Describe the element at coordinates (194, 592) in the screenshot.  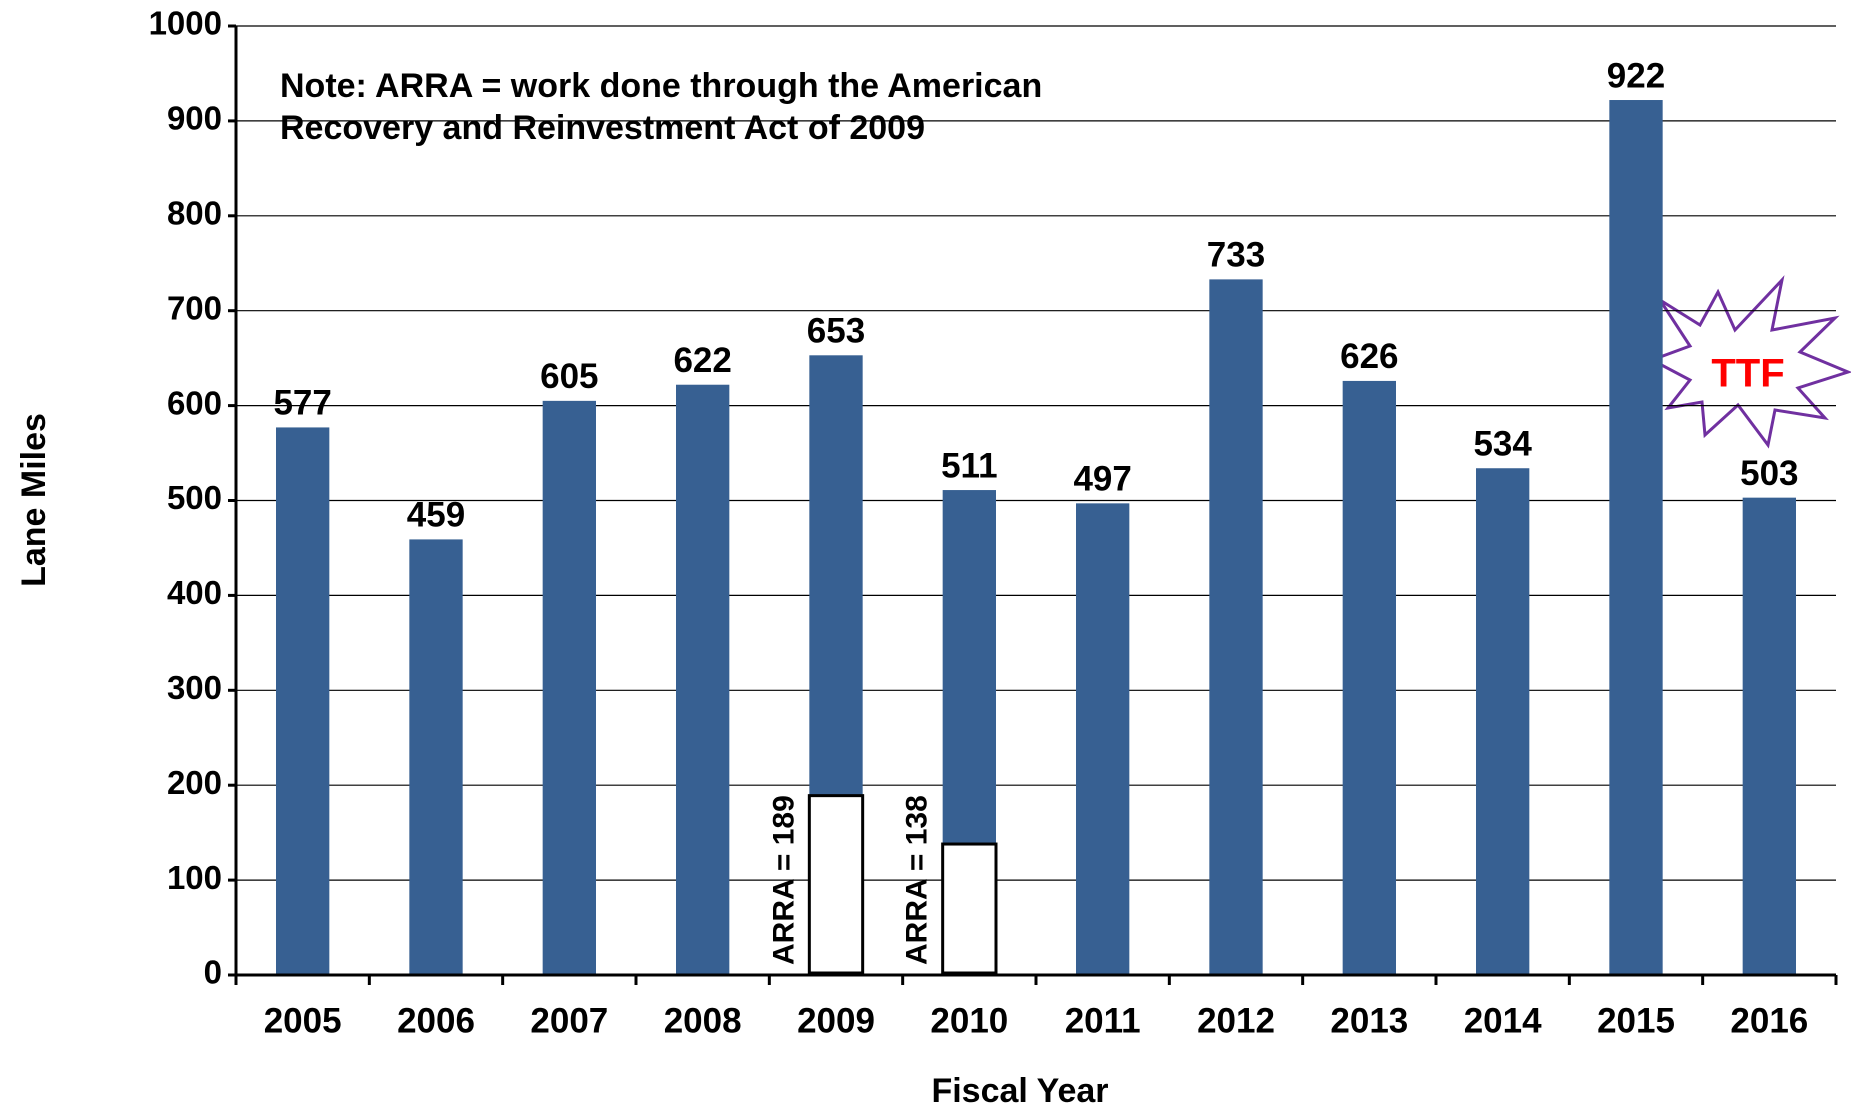
I see `y-tick-label: 400` at that location.